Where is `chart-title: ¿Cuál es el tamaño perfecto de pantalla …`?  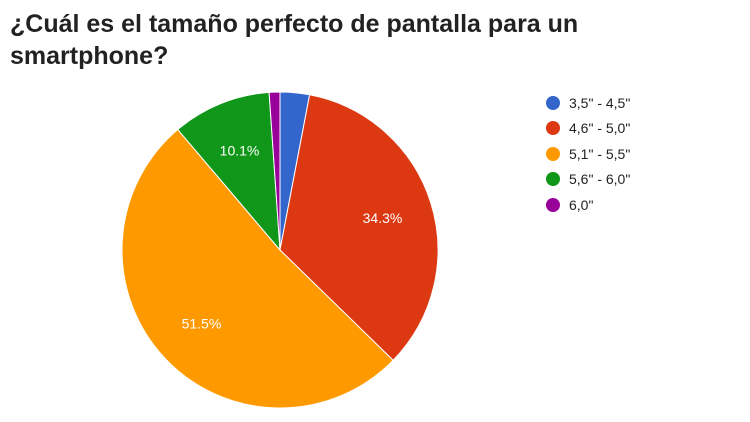
chart-title: ¿Cuál es el tamaño perfecto de pantalla … is located at coordinates (294, 40).